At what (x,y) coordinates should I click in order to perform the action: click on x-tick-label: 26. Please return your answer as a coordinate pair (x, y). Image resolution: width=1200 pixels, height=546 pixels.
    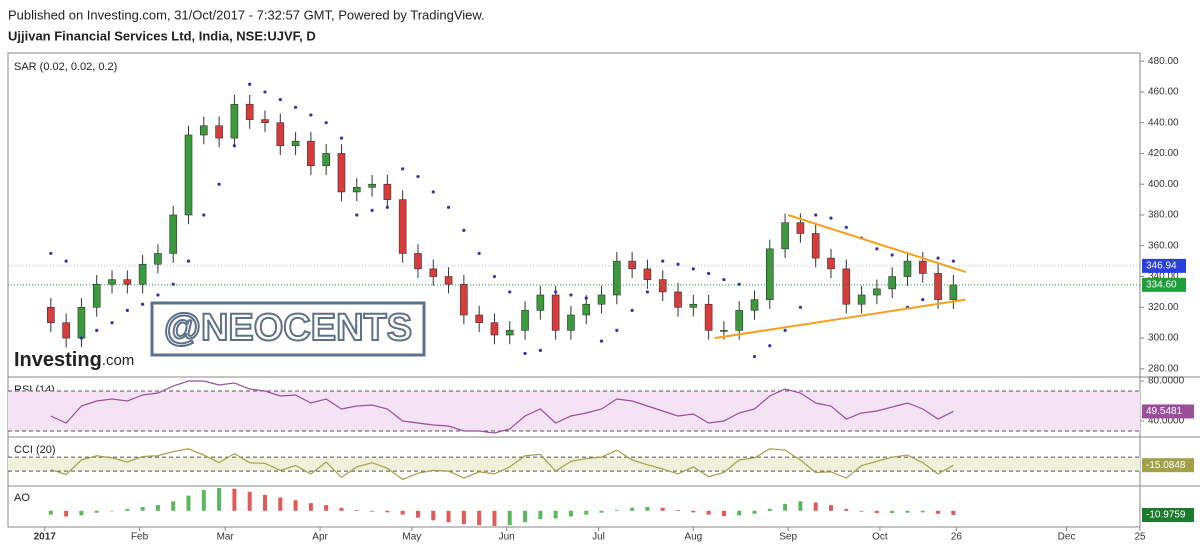
    Looking at the image, I should click on (957, 537).